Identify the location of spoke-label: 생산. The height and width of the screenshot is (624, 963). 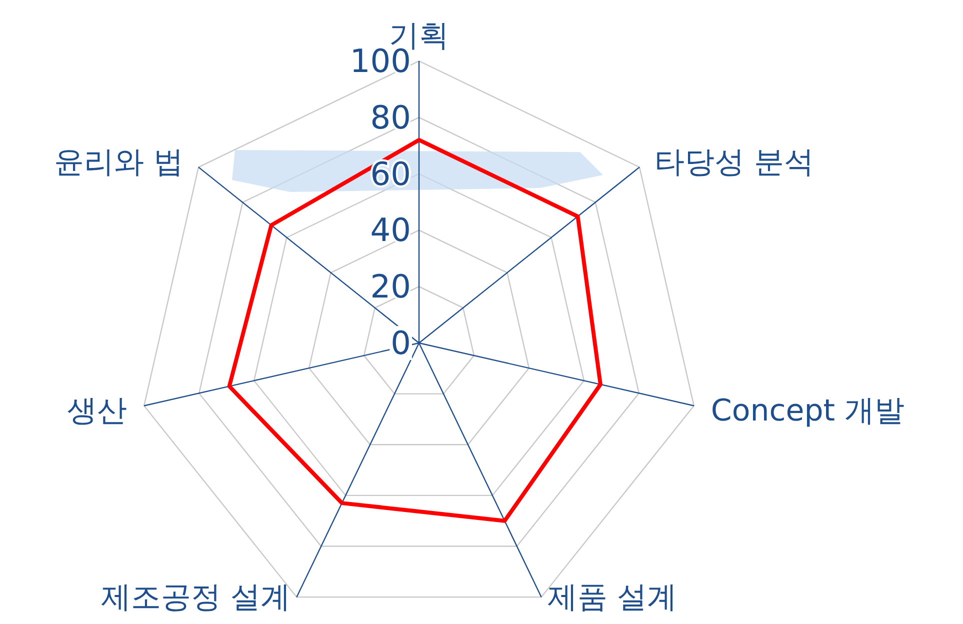
(97, 410).